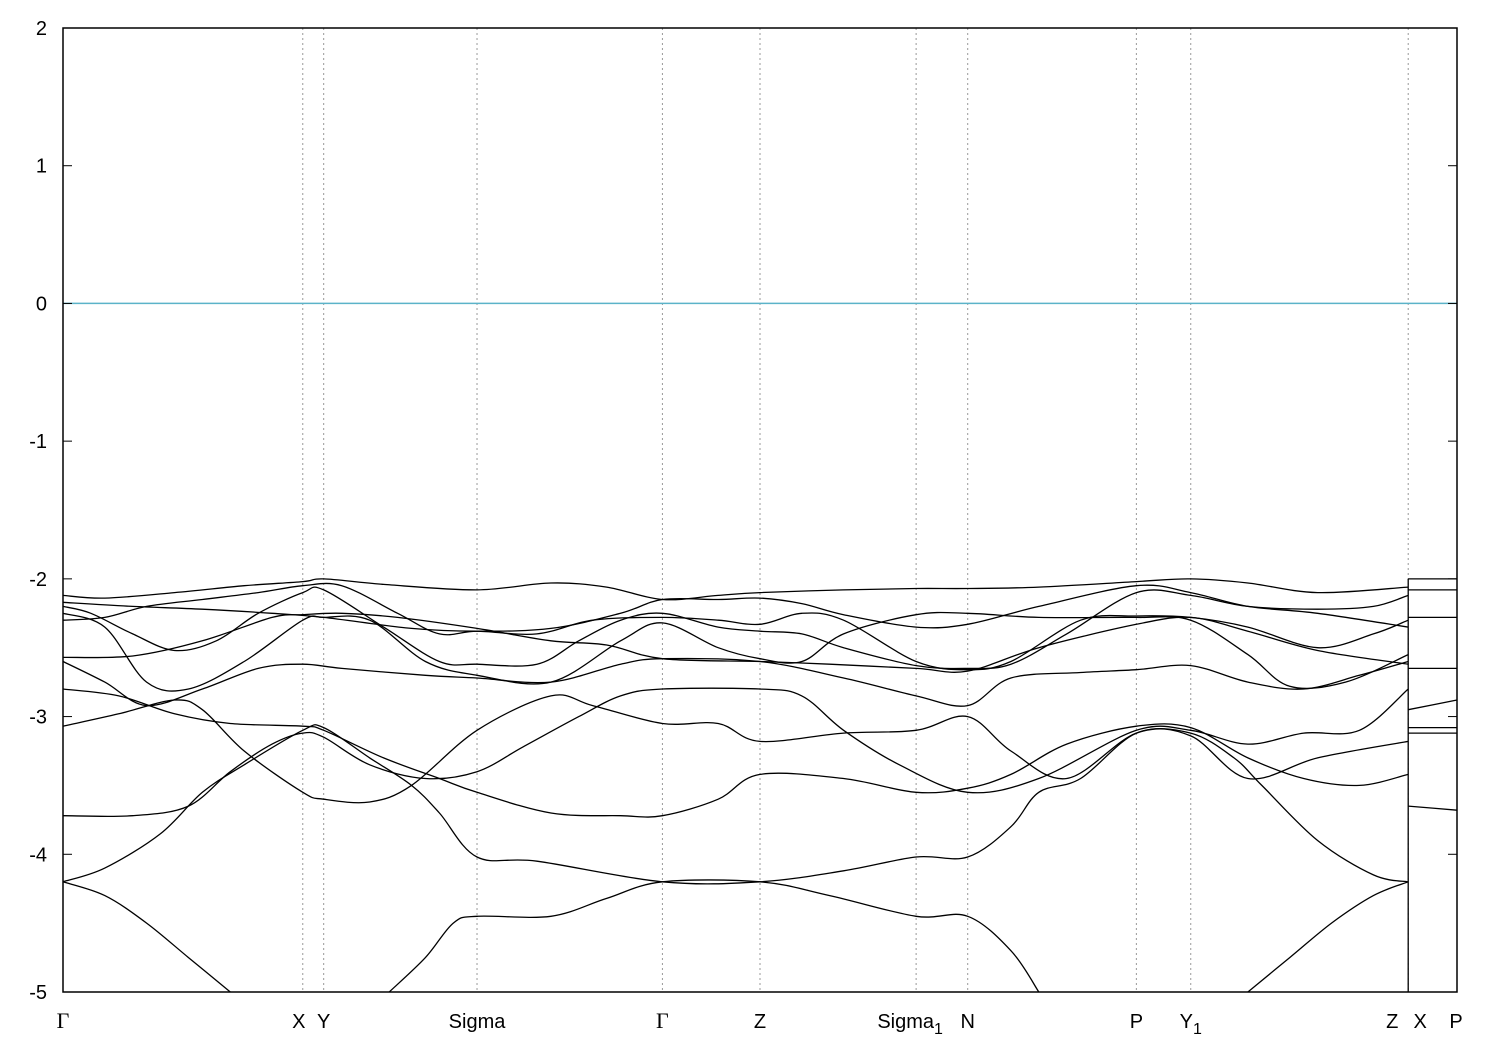  Describe the element at coordinates (967, 1022) in the screenshot. I see `x-tick-label: N` at that location.